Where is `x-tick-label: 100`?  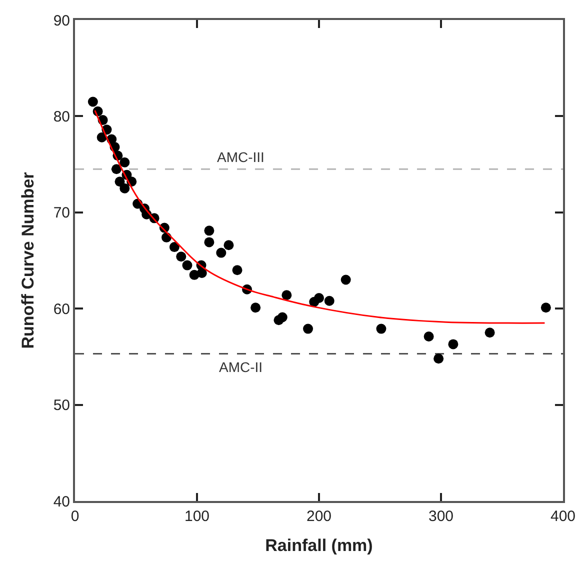
x-tick-label: 100 is located at coordinates (197, 516).